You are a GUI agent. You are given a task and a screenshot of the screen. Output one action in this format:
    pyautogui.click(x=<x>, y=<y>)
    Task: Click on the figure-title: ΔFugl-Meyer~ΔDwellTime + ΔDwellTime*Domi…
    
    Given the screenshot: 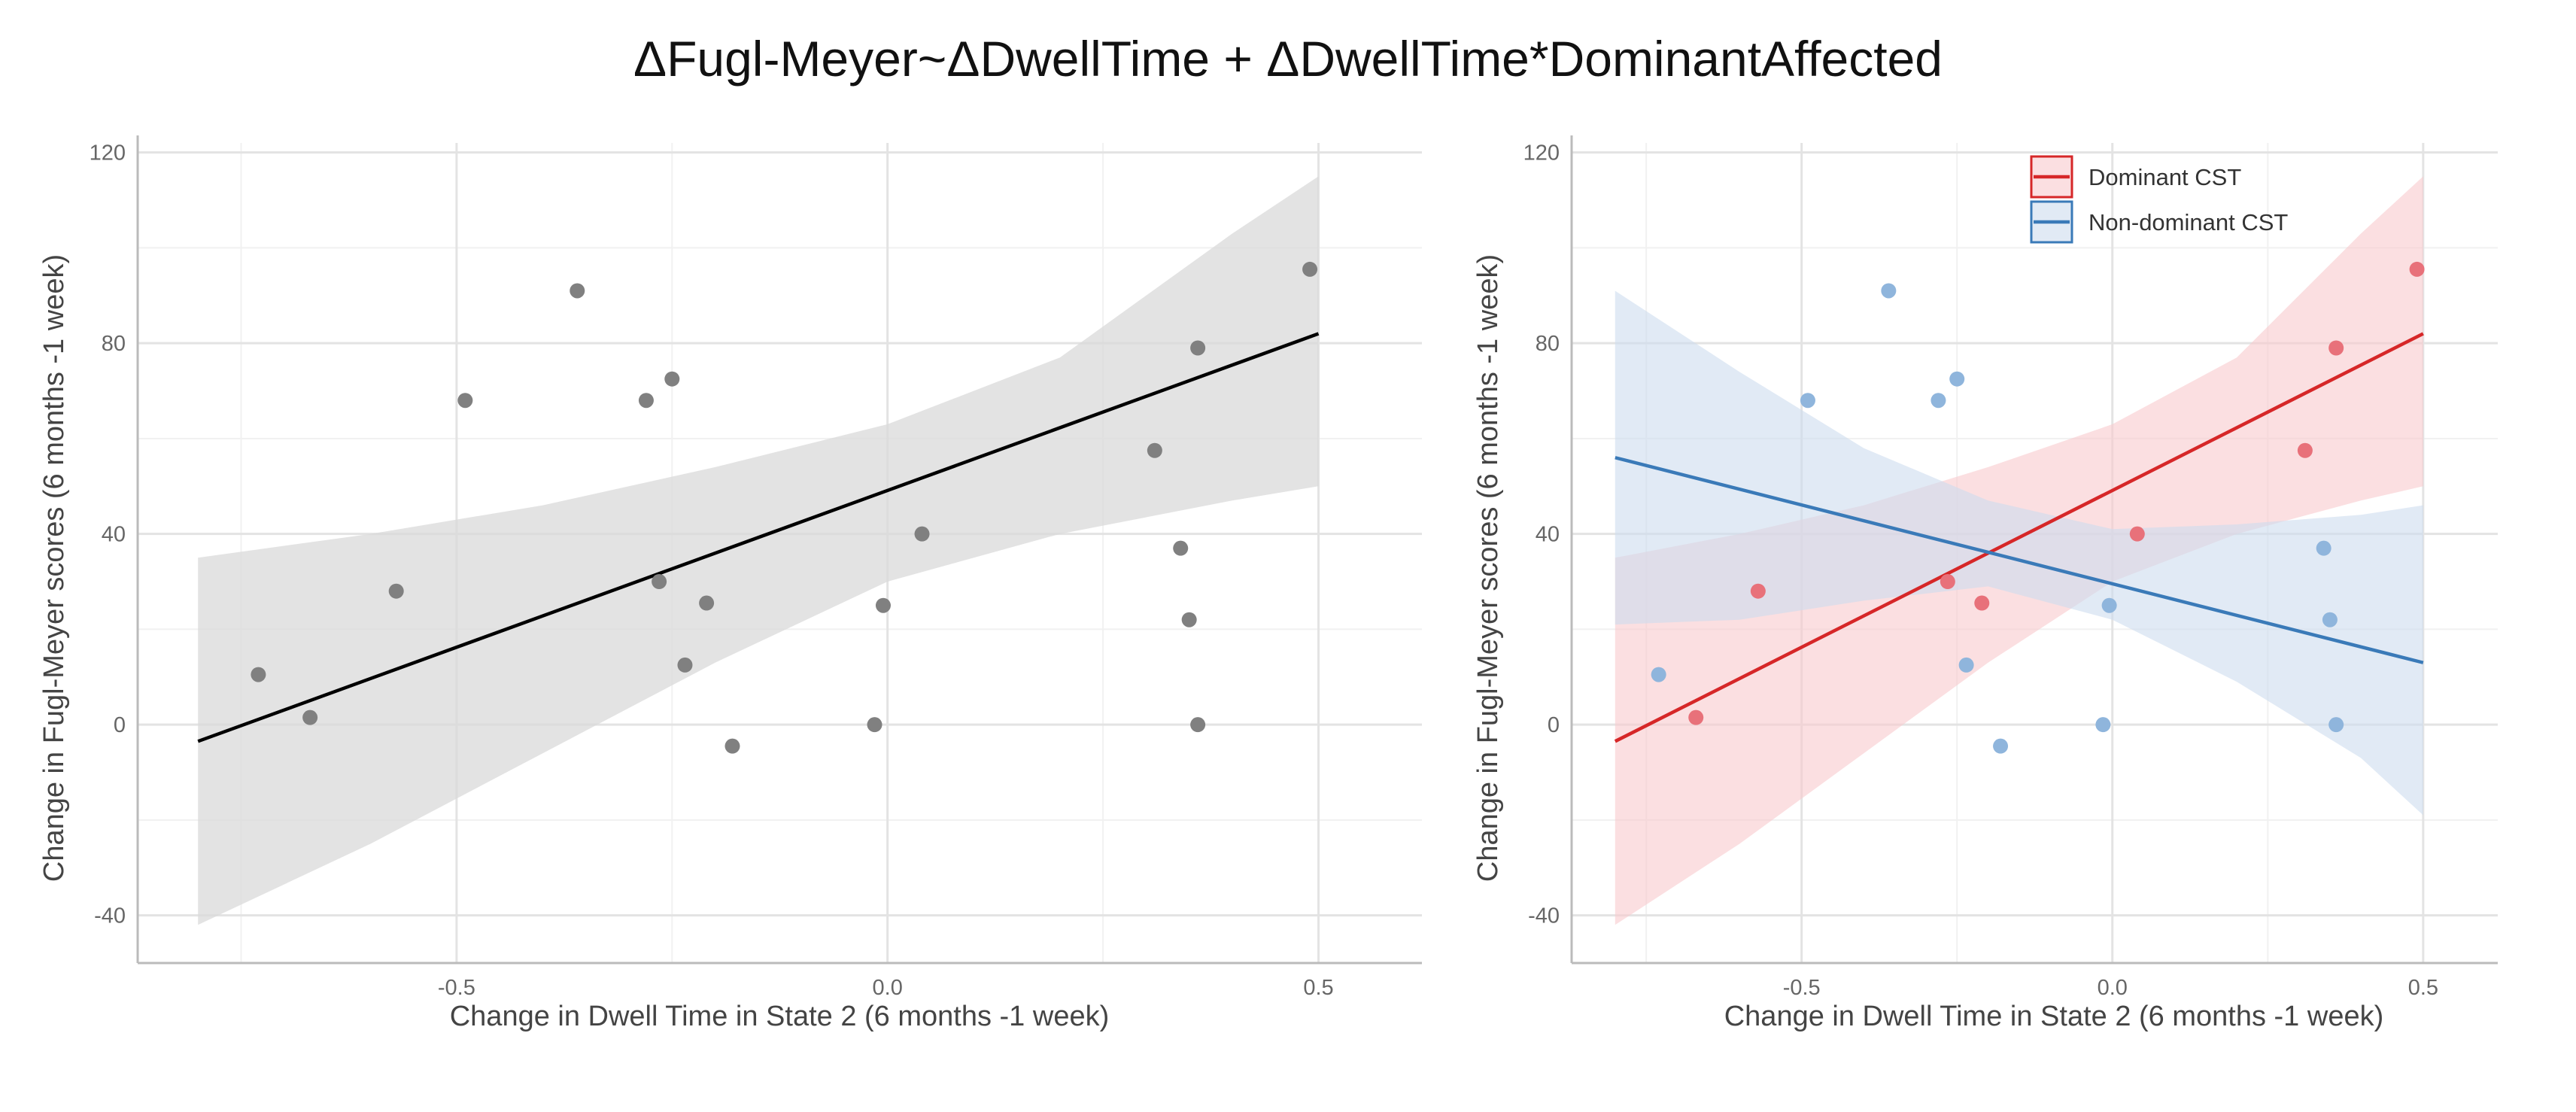 What is the action you would take?
    pyautogui.click(x=1288, y=59)
    